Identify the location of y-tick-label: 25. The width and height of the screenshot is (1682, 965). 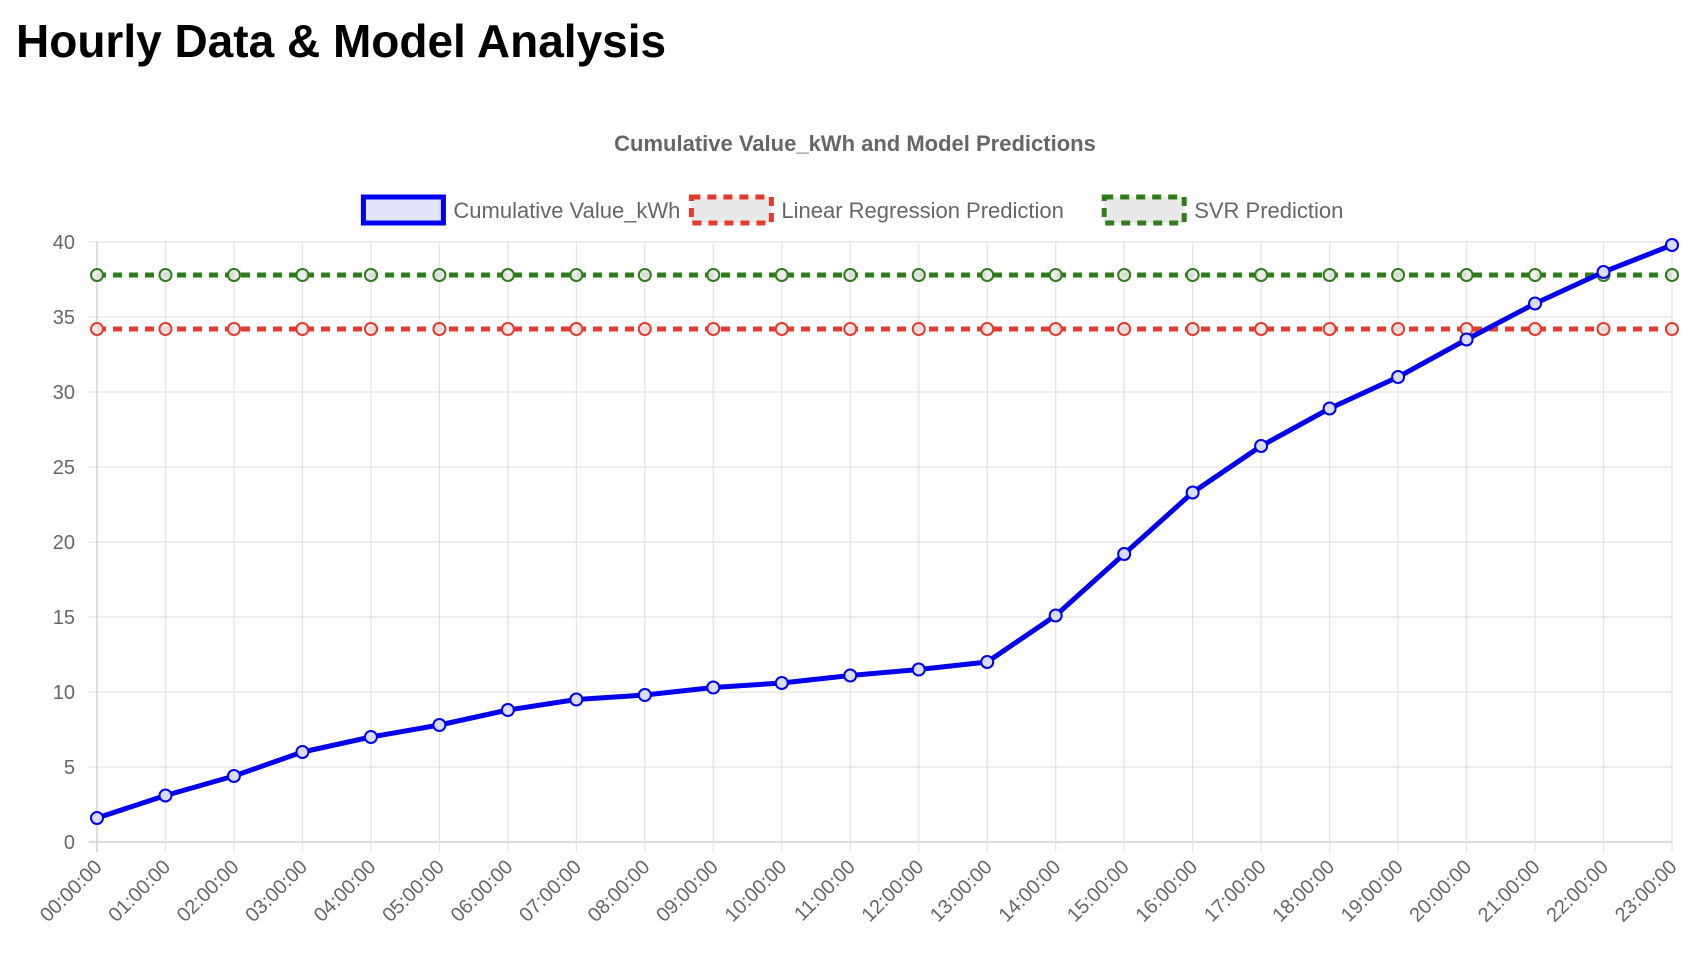
(64, 468).